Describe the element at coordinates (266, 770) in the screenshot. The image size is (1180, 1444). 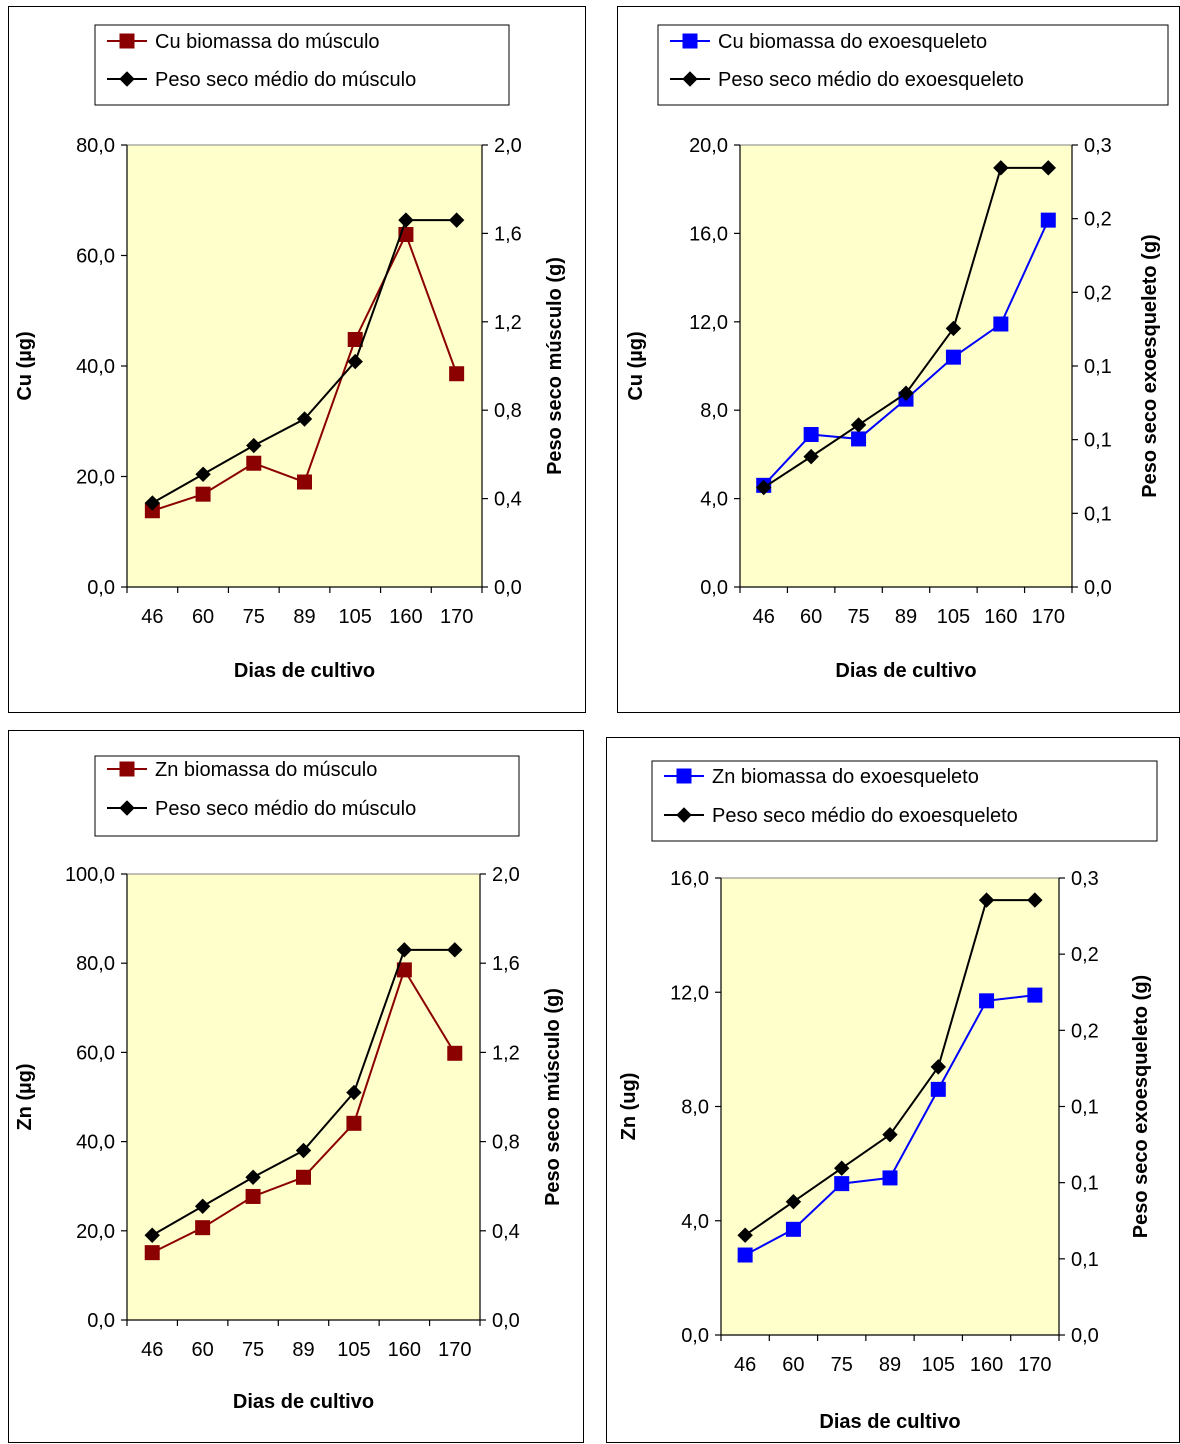
I see `legend-label: Zn biomassa do músculo` at that location.